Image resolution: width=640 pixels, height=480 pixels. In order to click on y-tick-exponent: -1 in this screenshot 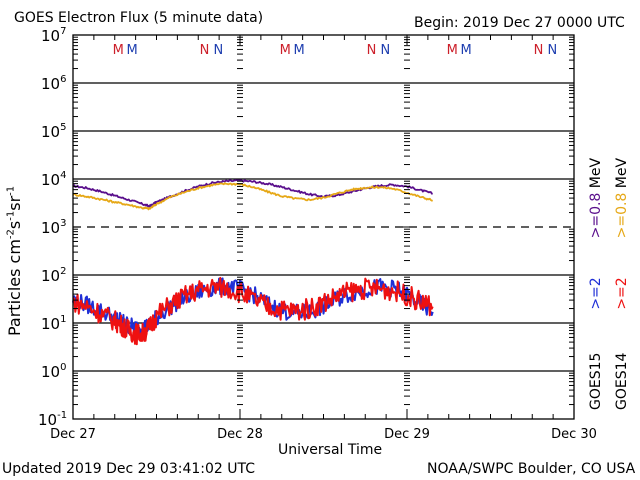, I will do `click(62, 415)`.